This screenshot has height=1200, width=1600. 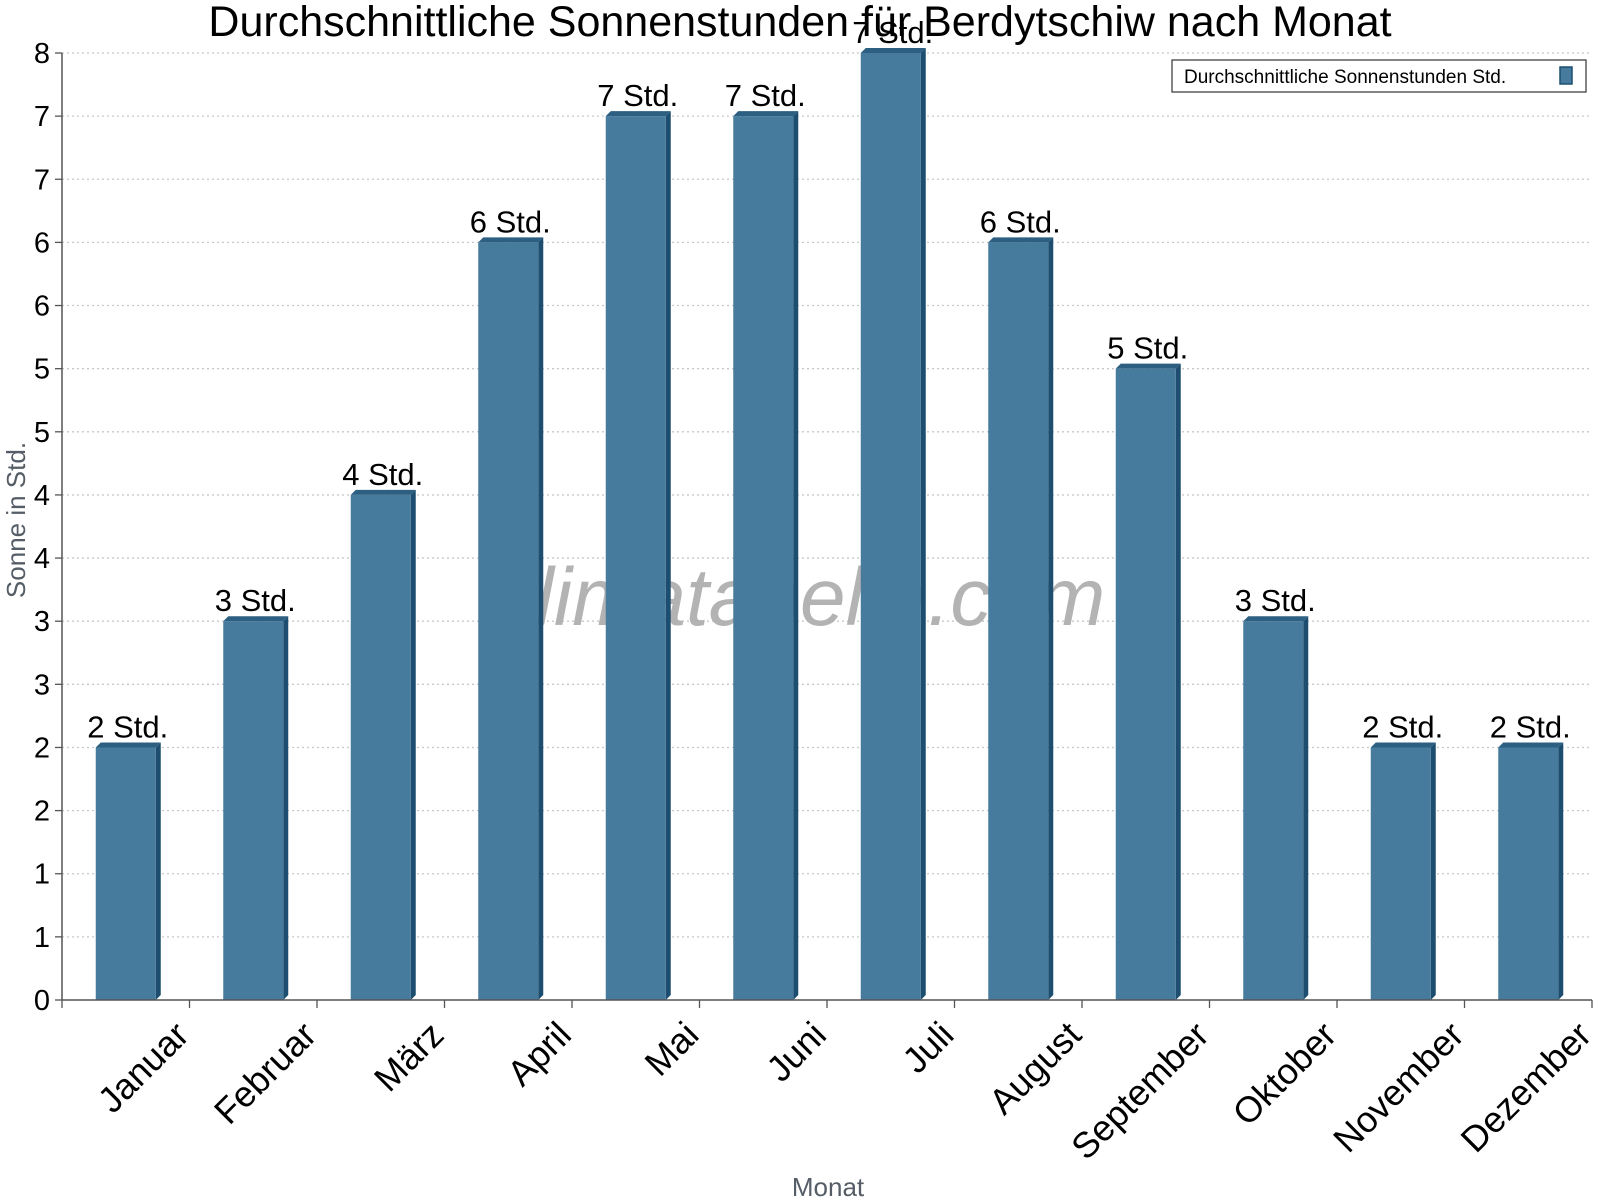 What do you see at coordinates (382, 474) in the screenshot?
I see `bar-value-label: 4 Std.` at bounding box center [382, 474].